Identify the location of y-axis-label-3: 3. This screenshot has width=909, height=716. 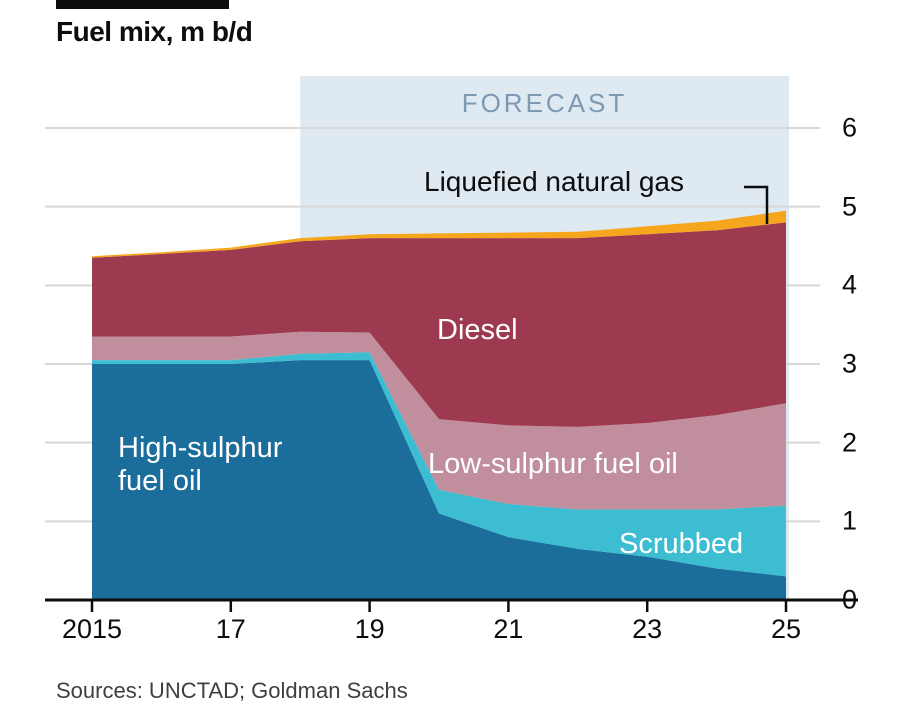
(850, 363).